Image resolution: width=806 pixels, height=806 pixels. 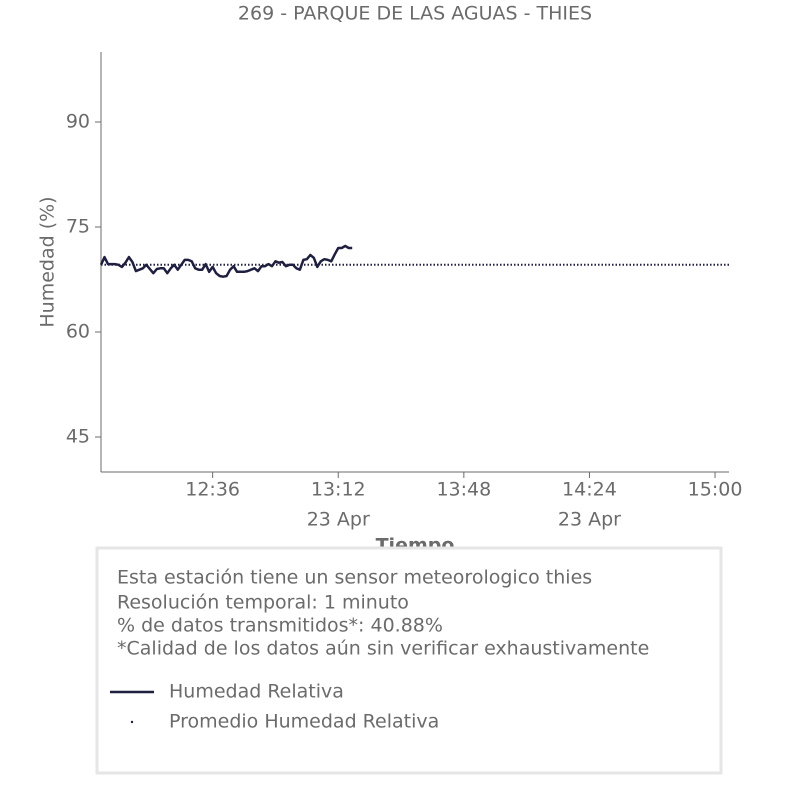 I want to click on y-tick-label: 75, so click(x=78, y=227).